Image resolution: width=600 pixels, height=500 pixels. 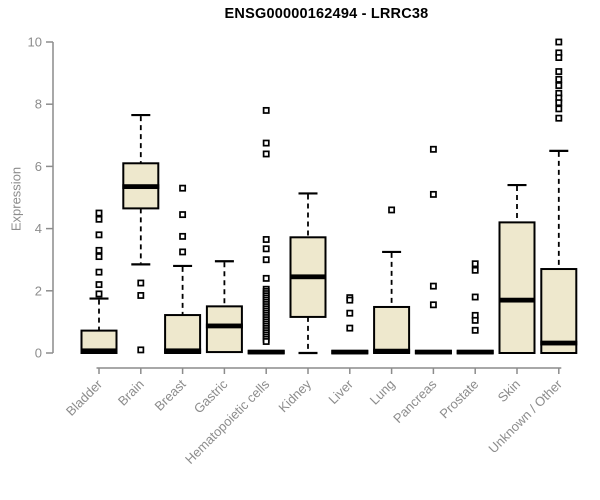 What do you see at coordinates (38, 290) in the screenshot?
I see `y-tick-label: 2` at bounding box center [38, 290].